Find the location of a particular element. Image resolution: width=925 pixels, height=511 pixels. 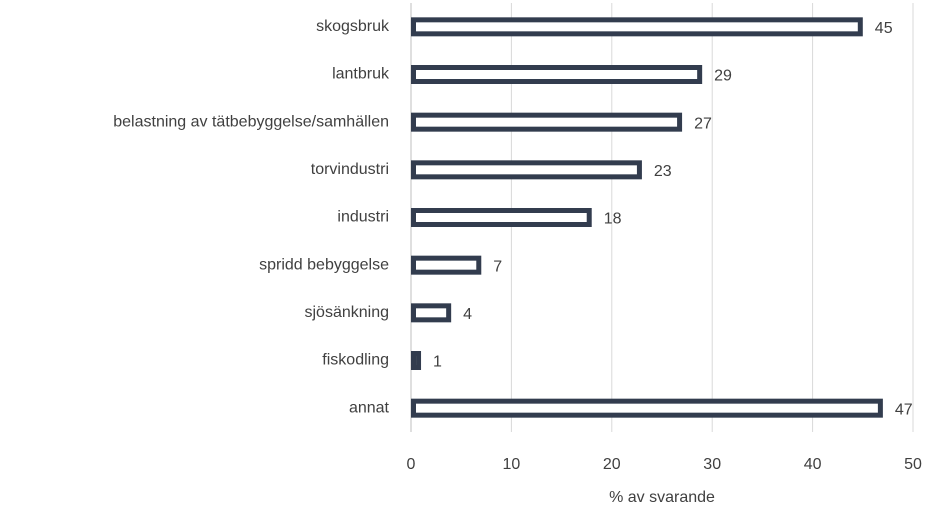

y-tick-label: fiskodling is located at coordinates (355, 360).